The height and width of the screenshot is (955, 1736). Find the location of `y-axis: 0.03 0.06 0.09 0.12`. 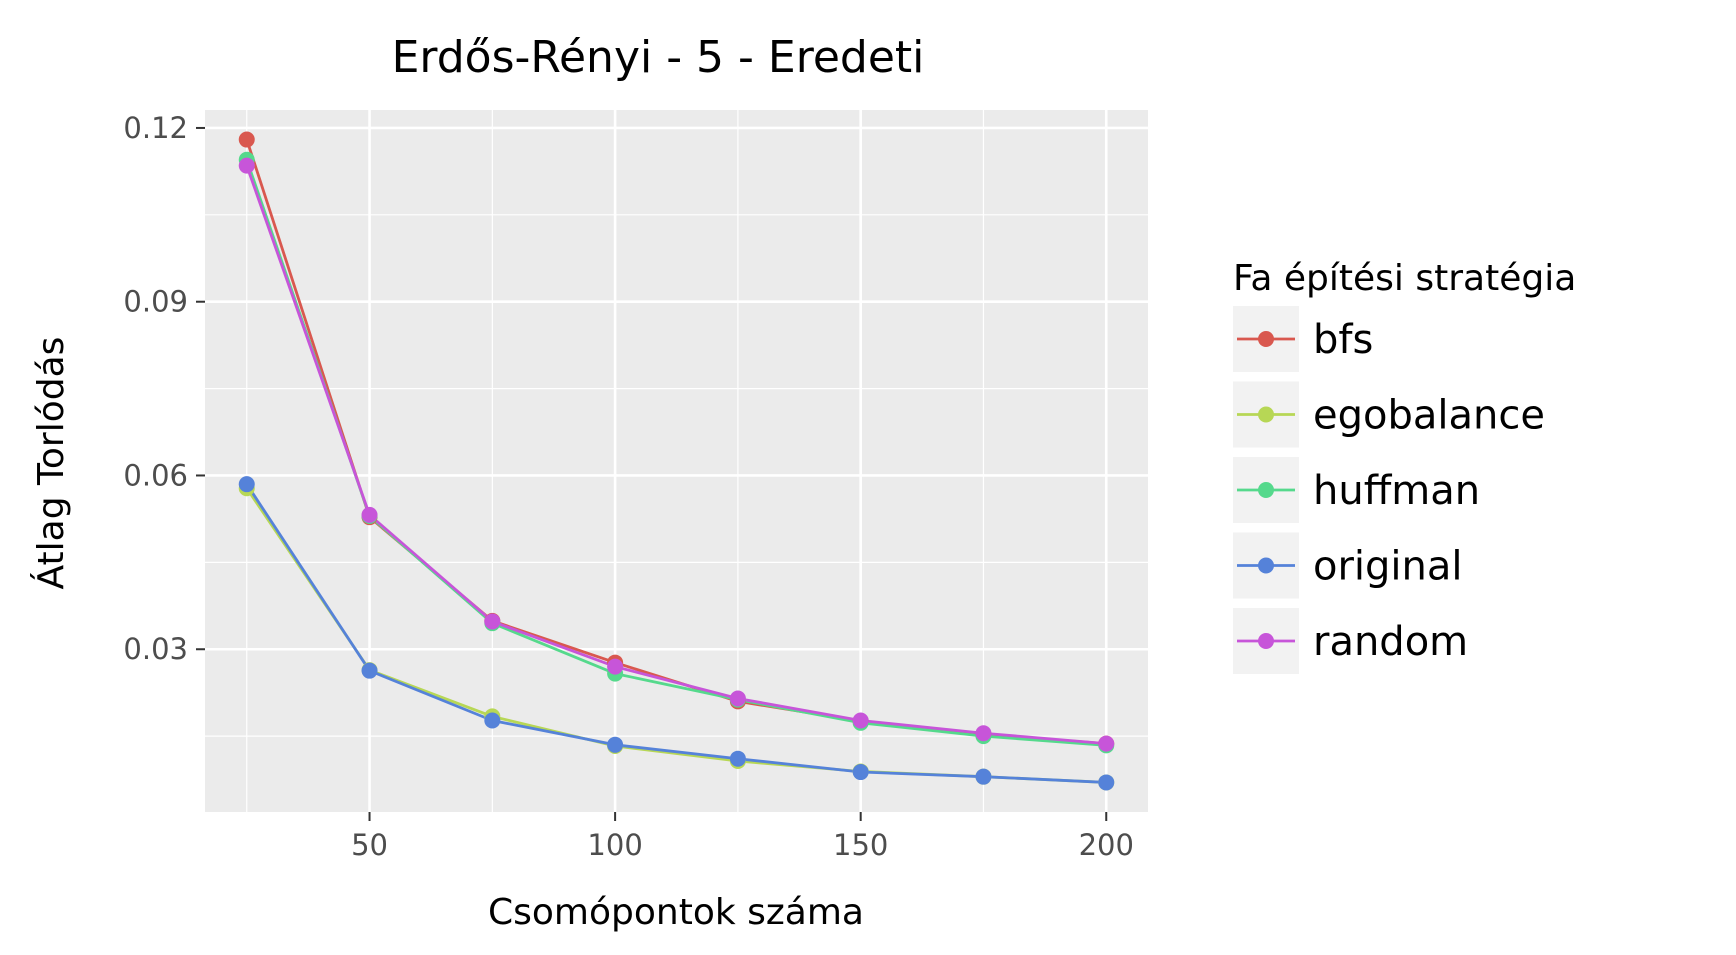

y-axis: 0.03 0.06 0.09 0.12 is located at coordinates (164, 388).